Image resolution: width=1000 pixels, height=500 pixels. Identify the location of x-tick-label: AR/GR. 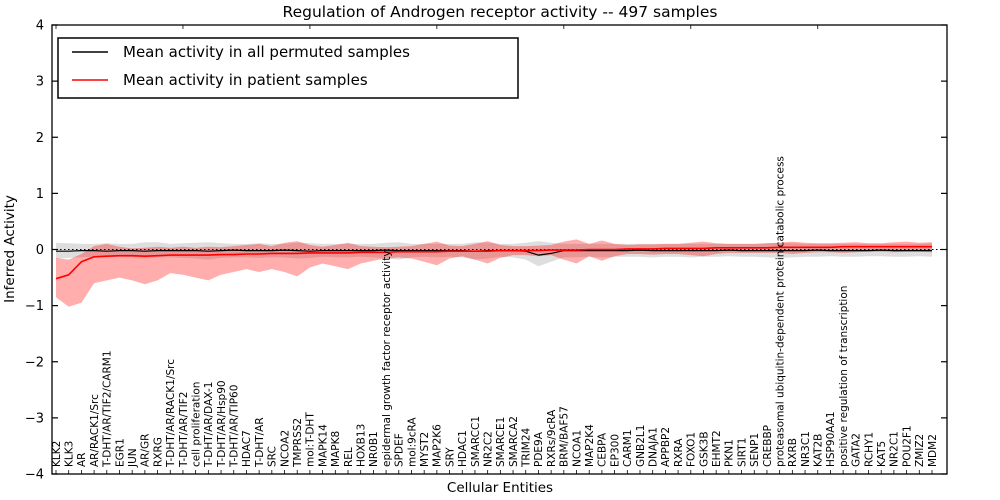
(146, 450).